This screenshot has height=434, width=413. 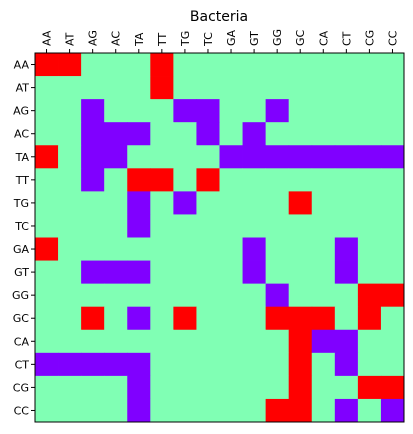 I want to click on heatmap-cell-AC-GT, so click(x=254, y=134).